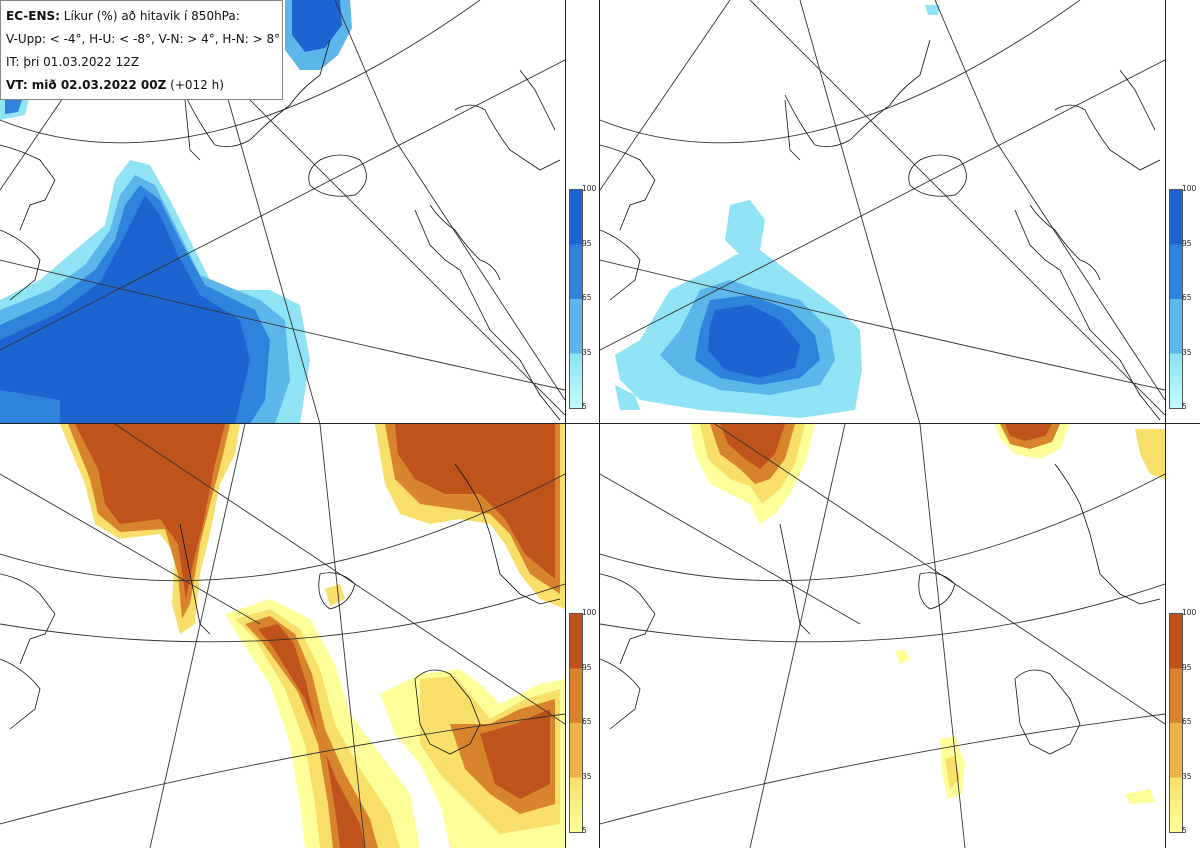 The width and height of the screenshot is (1200, 848). What do you see at coordinates (73, 62) in the screenshot?
I see `init-time: IT: þri 01.03.2022 12Z` at bounding box center [73, 62].